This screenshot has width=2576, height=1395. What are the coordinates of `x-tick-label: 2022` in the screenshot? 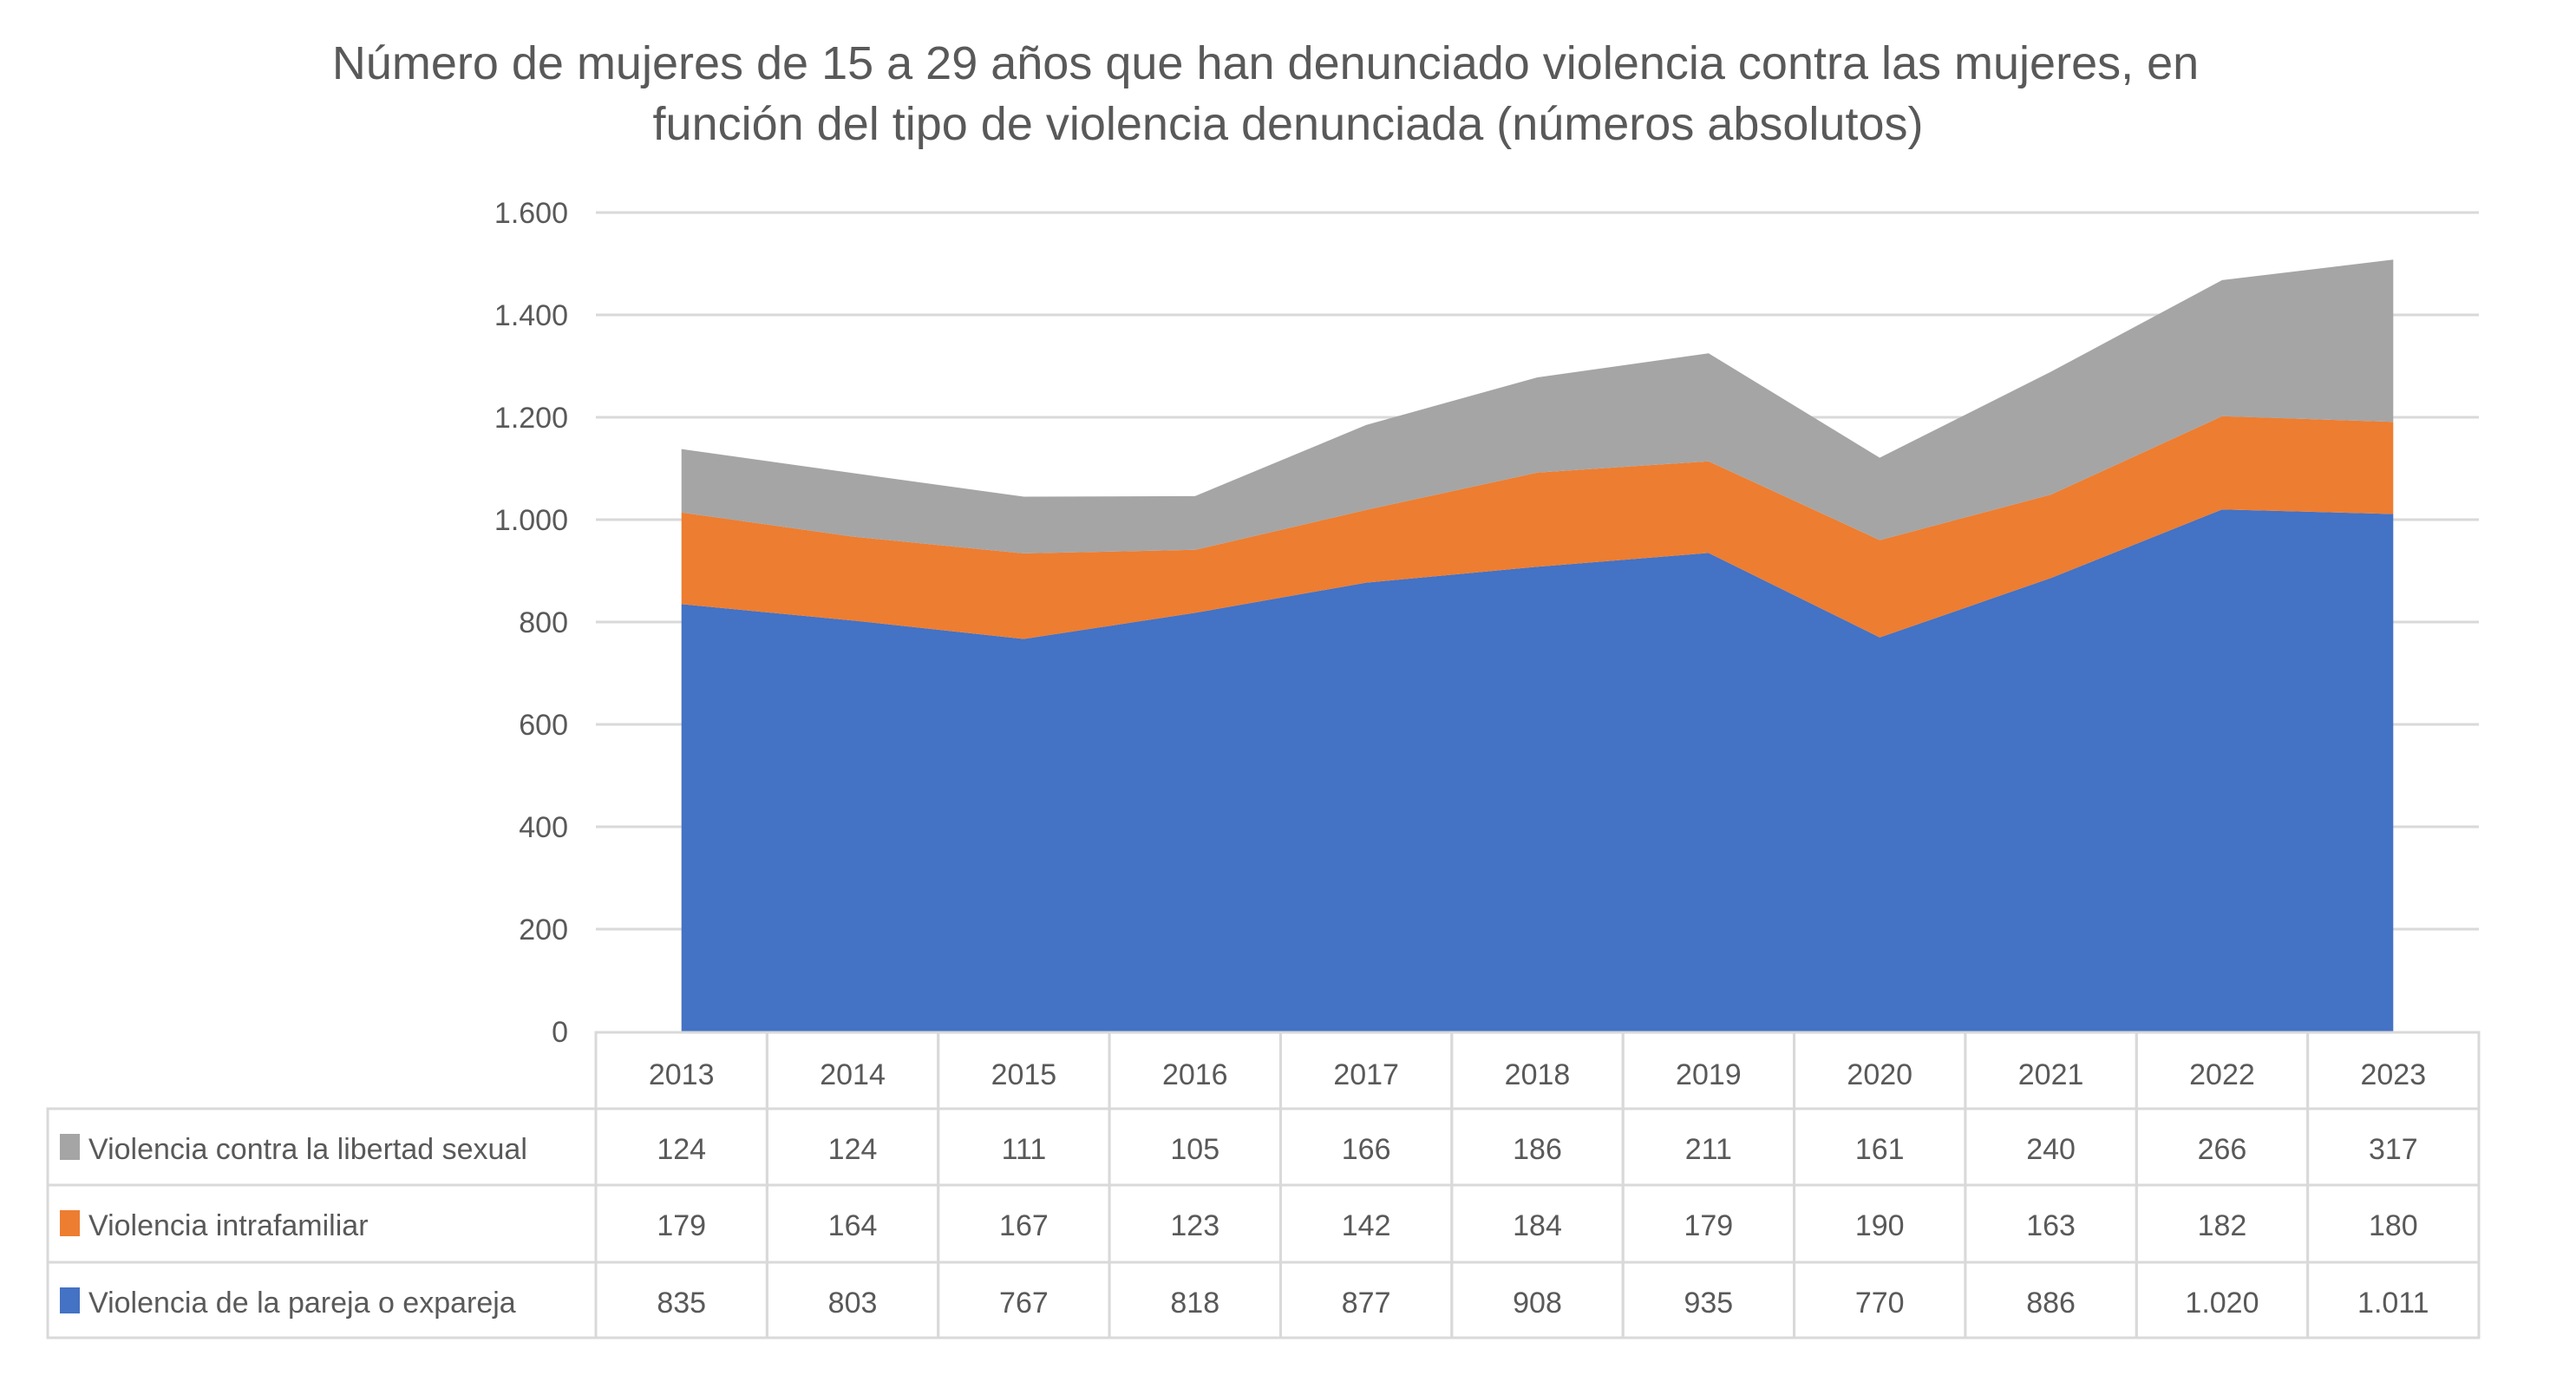 It's located at (2222, 1074).